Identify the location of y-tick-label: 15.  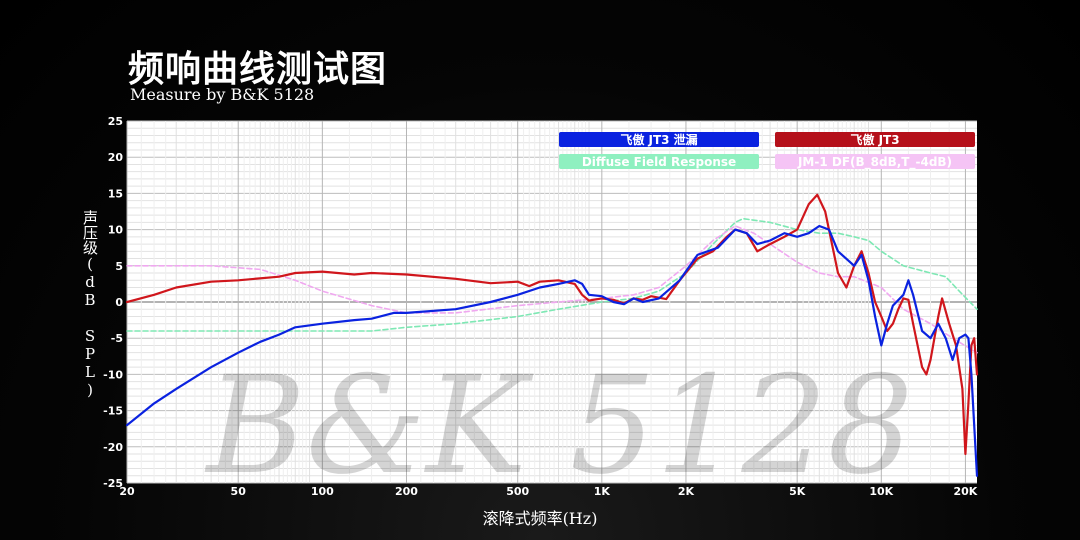
(115, 193).